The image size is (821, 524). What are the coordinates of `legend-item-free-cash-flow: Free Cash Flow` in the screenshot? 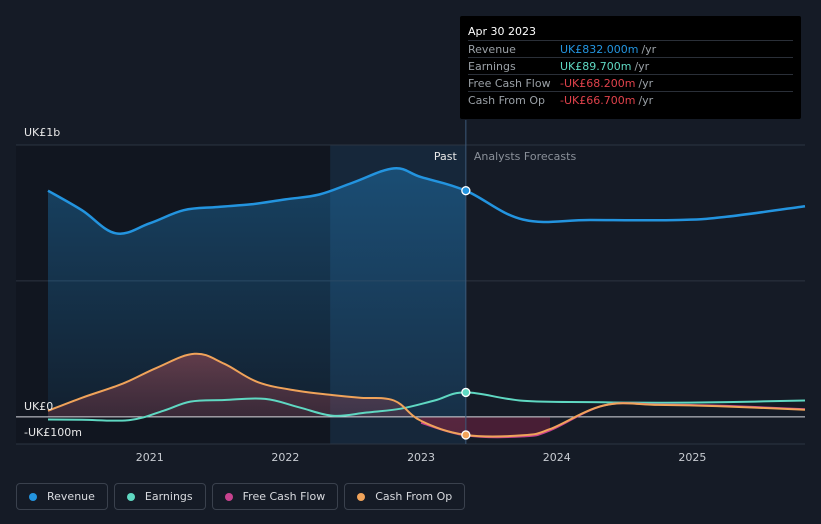 It's located at (275, 496).